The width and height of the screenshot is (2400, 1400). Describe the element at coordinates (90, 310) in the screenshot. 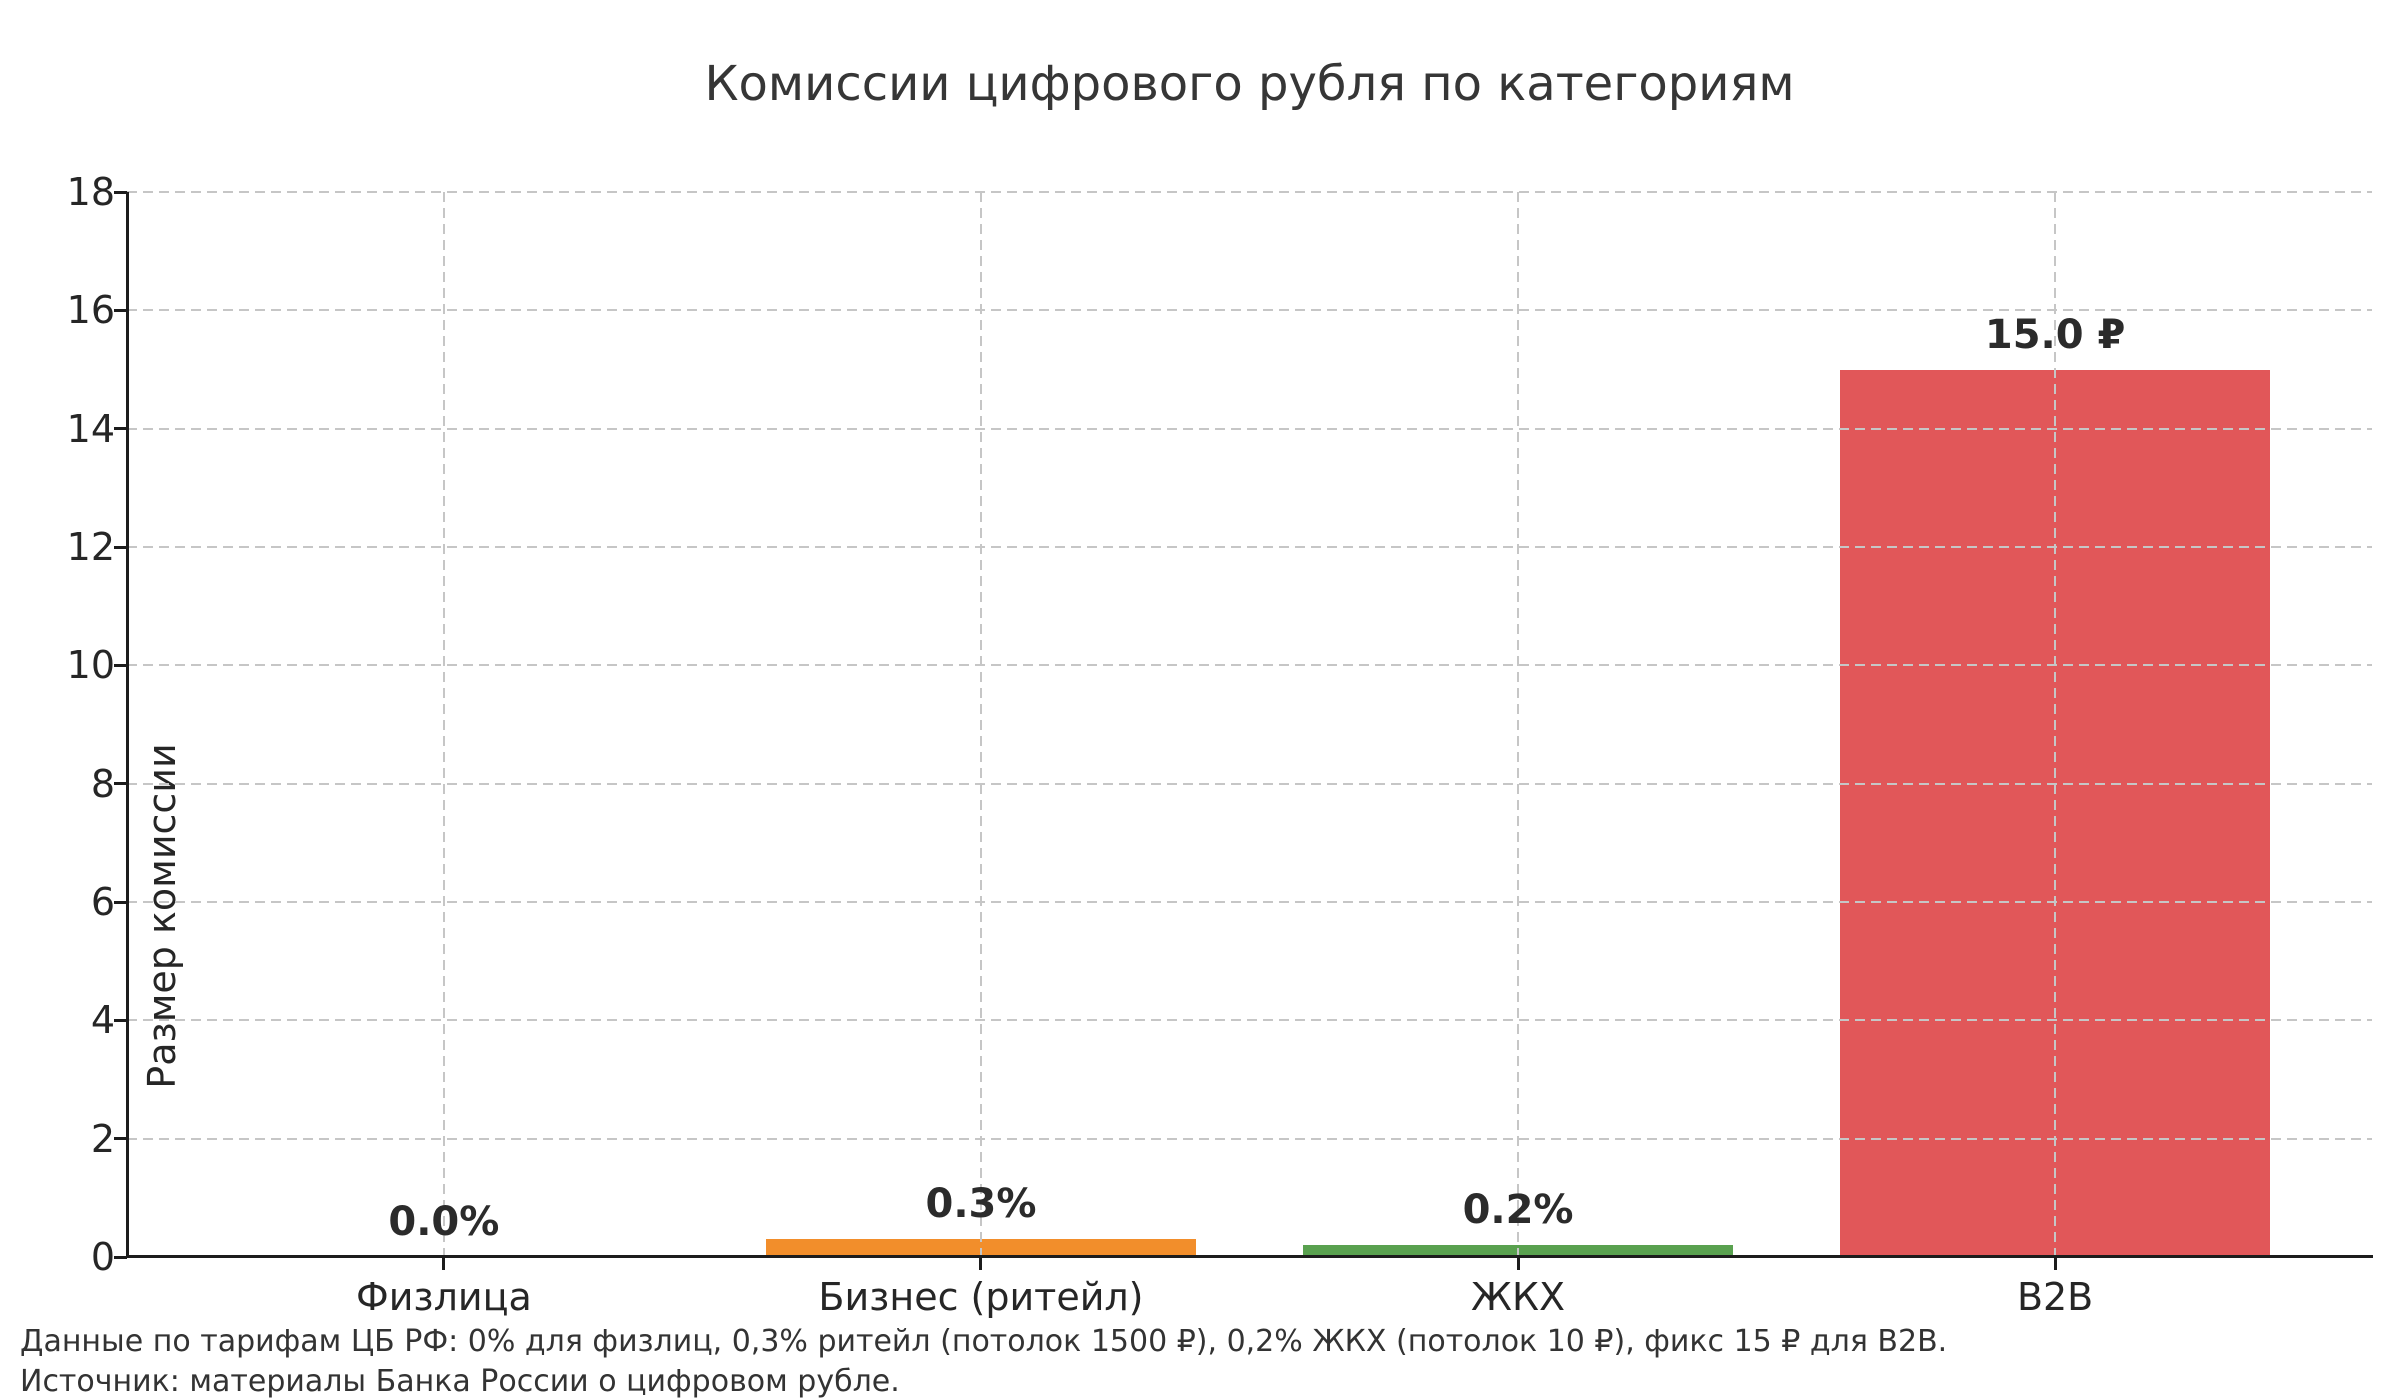

I see `y-tick-label: 16` at that location.